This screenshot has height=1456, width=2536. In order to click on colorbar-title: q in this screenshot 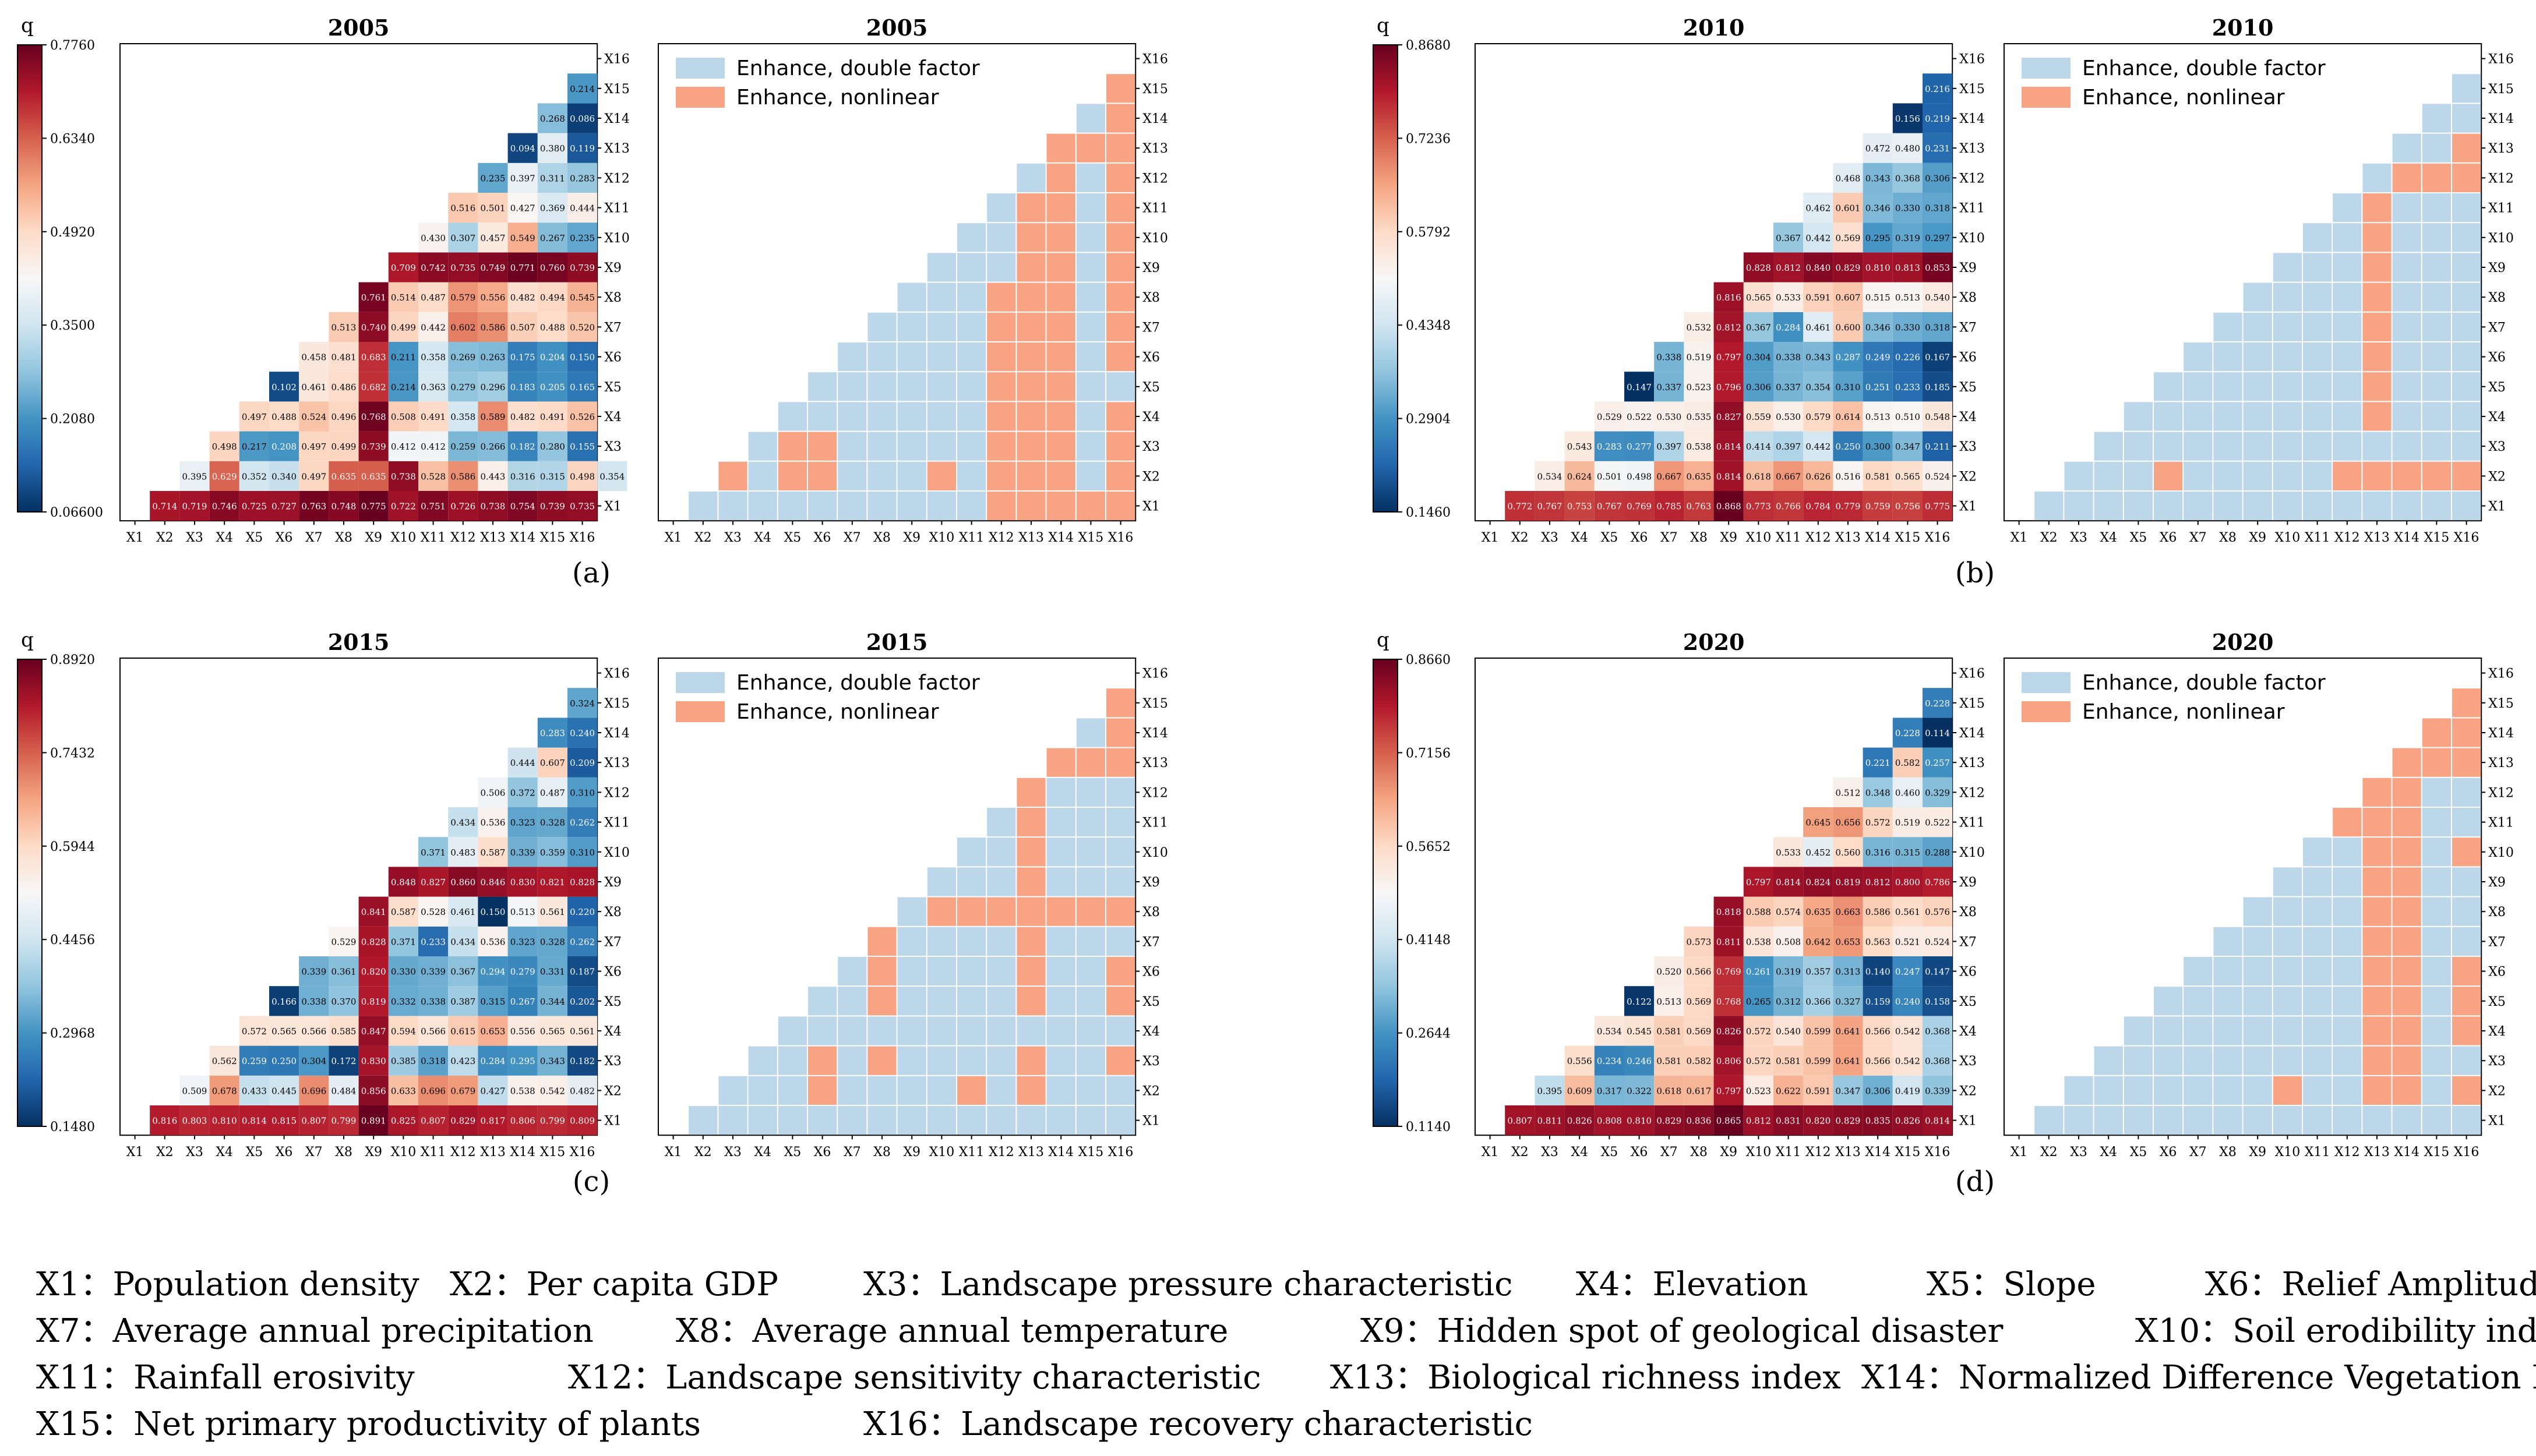, I will do `click(28, 25)`.